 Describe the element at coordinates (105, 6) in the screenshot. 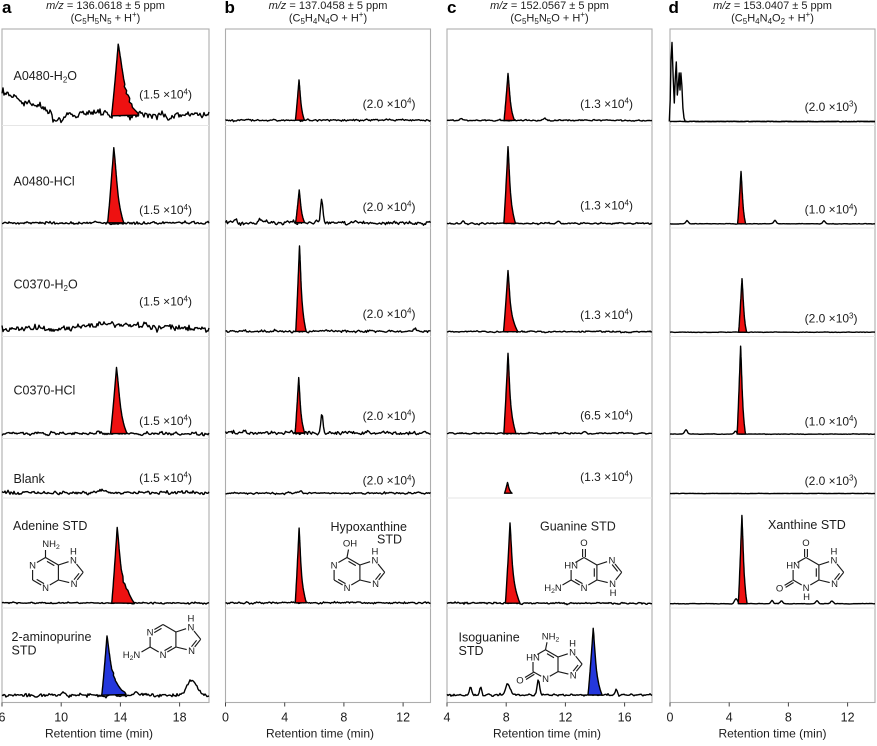

I see `svg-text: m/z = 136.0618 ± 5 ppm` at that location.